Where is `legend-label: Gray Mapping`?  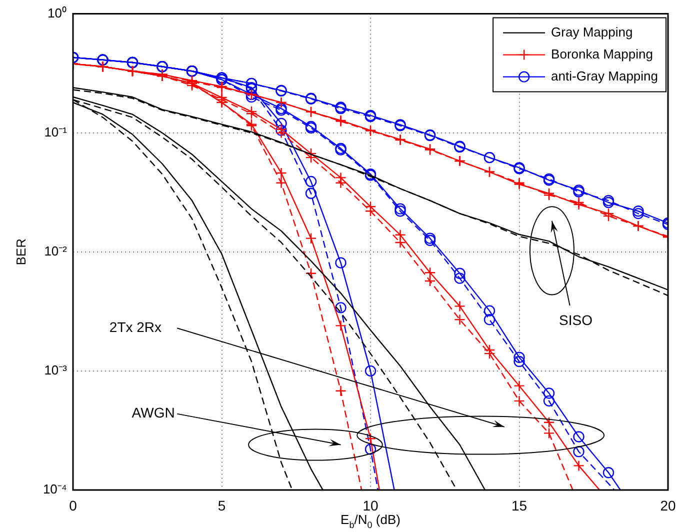
legend-label: Gray Mapping is located at coordinates (592, 32).